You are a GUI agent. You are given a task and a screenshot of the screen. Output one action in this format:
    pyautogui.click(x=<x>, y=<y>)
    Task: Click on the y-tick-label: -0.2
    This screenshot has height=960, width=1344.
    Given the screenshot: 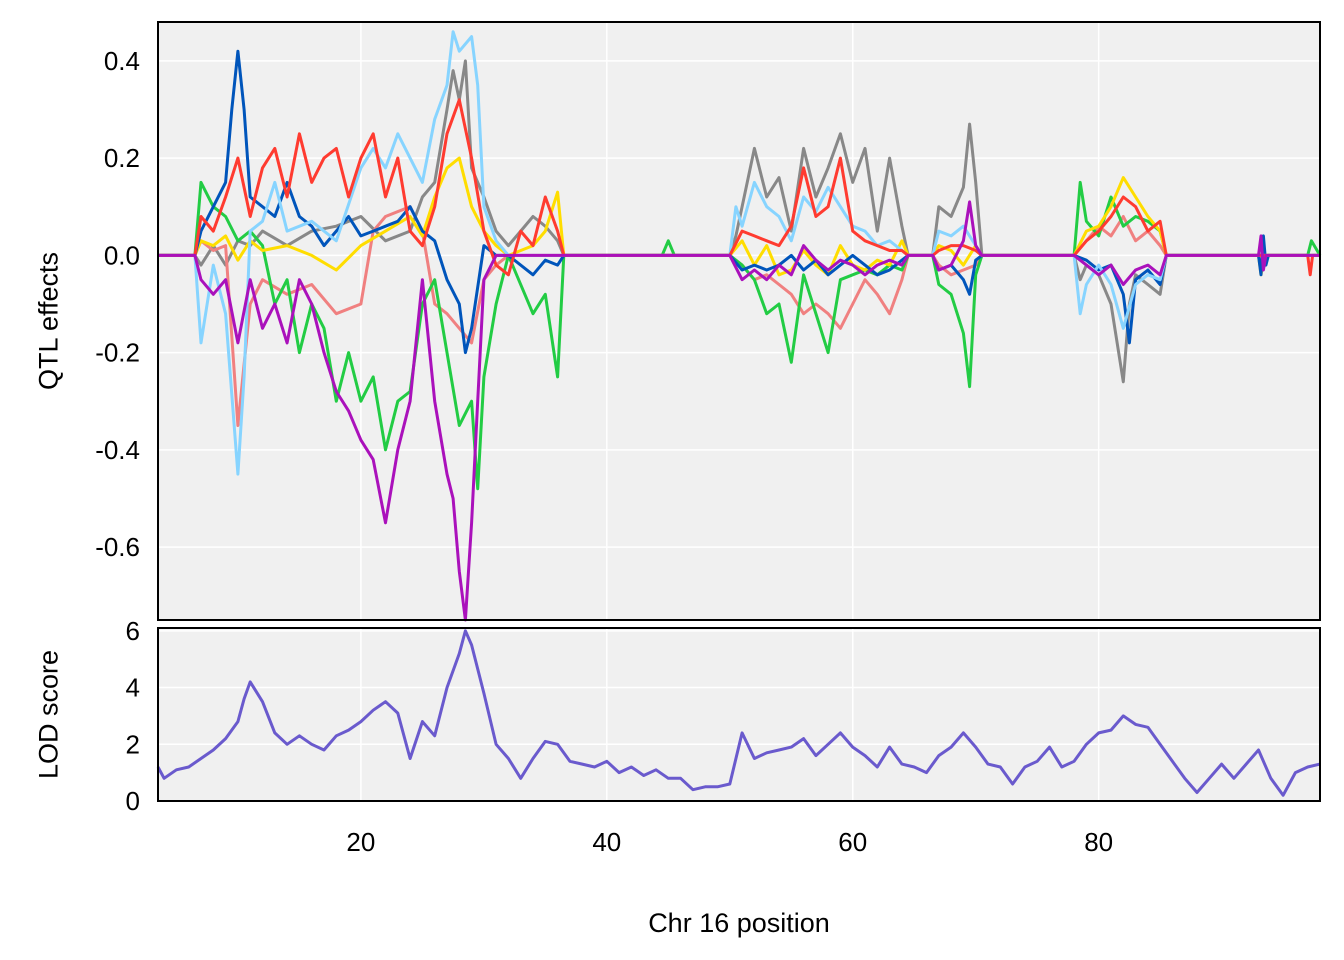 What is the action you would take?
    pyautogui.click(x=117, y=353)
    